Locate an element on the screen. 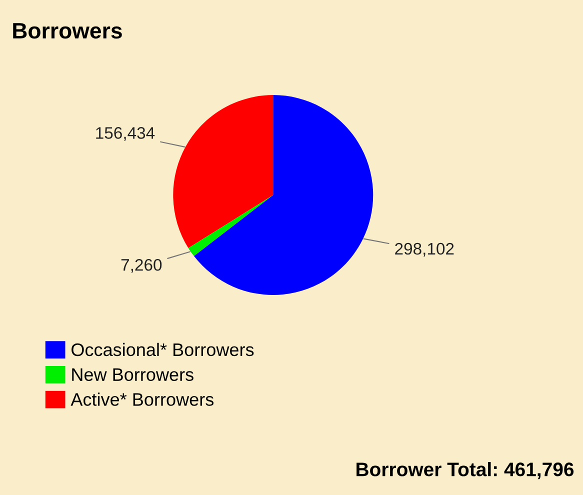 The image size is (583, 495). text: Borrower Total: 461,796 is located at coordinates (465, 471).